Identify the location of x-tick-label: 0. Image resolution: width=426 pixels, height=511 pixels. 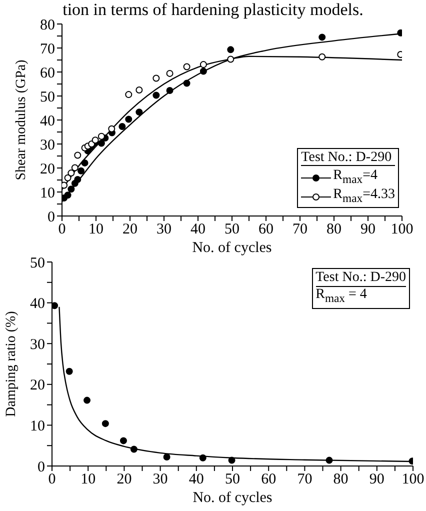
(62, 230).